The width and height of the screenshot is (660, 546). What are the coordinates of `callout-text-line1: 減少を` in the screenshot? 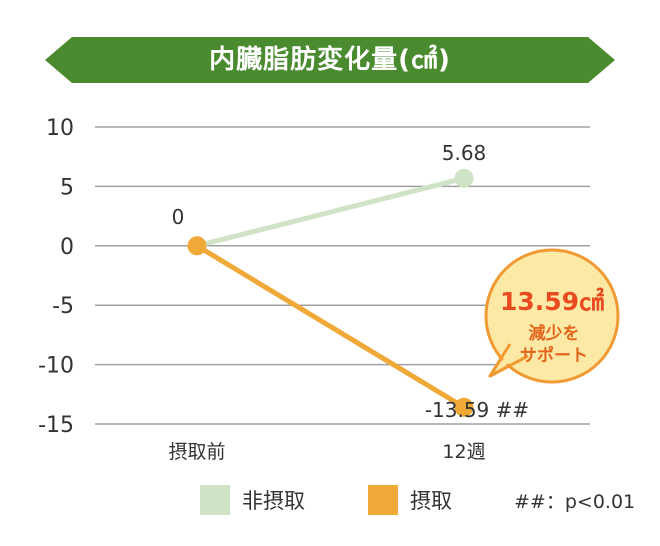 It's located at (554, 333).